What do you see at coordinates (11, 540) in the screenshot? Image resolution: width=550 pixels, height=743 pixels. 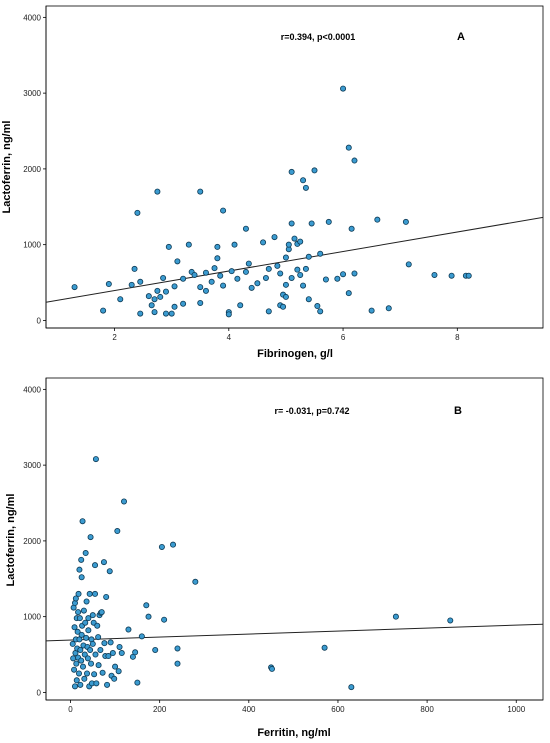 I see `panel-b-y-axis-title: Lactoferrin, ng/ml` at bounding box center [11, 540].